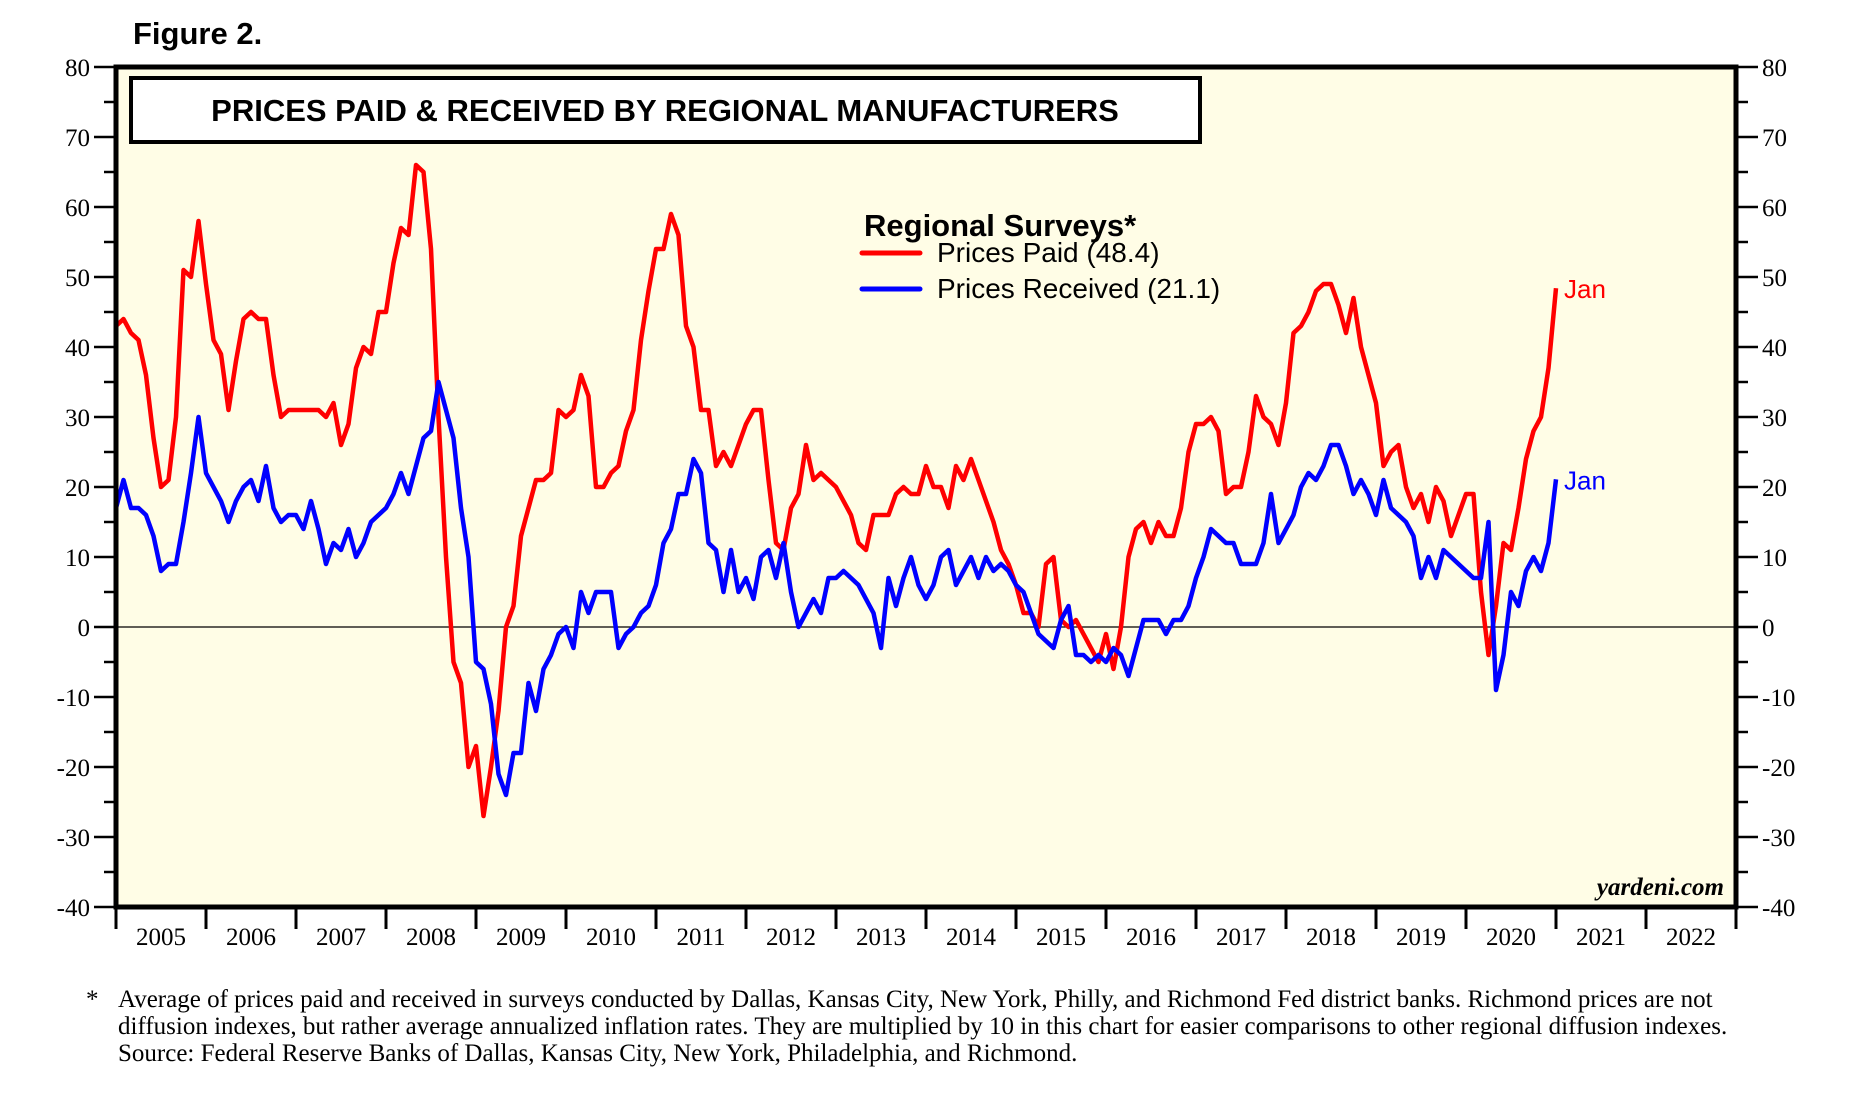 This screenshot has height=1099, width=1871. I want to click on y-tick-label-right: 30, so click(1774, 418).